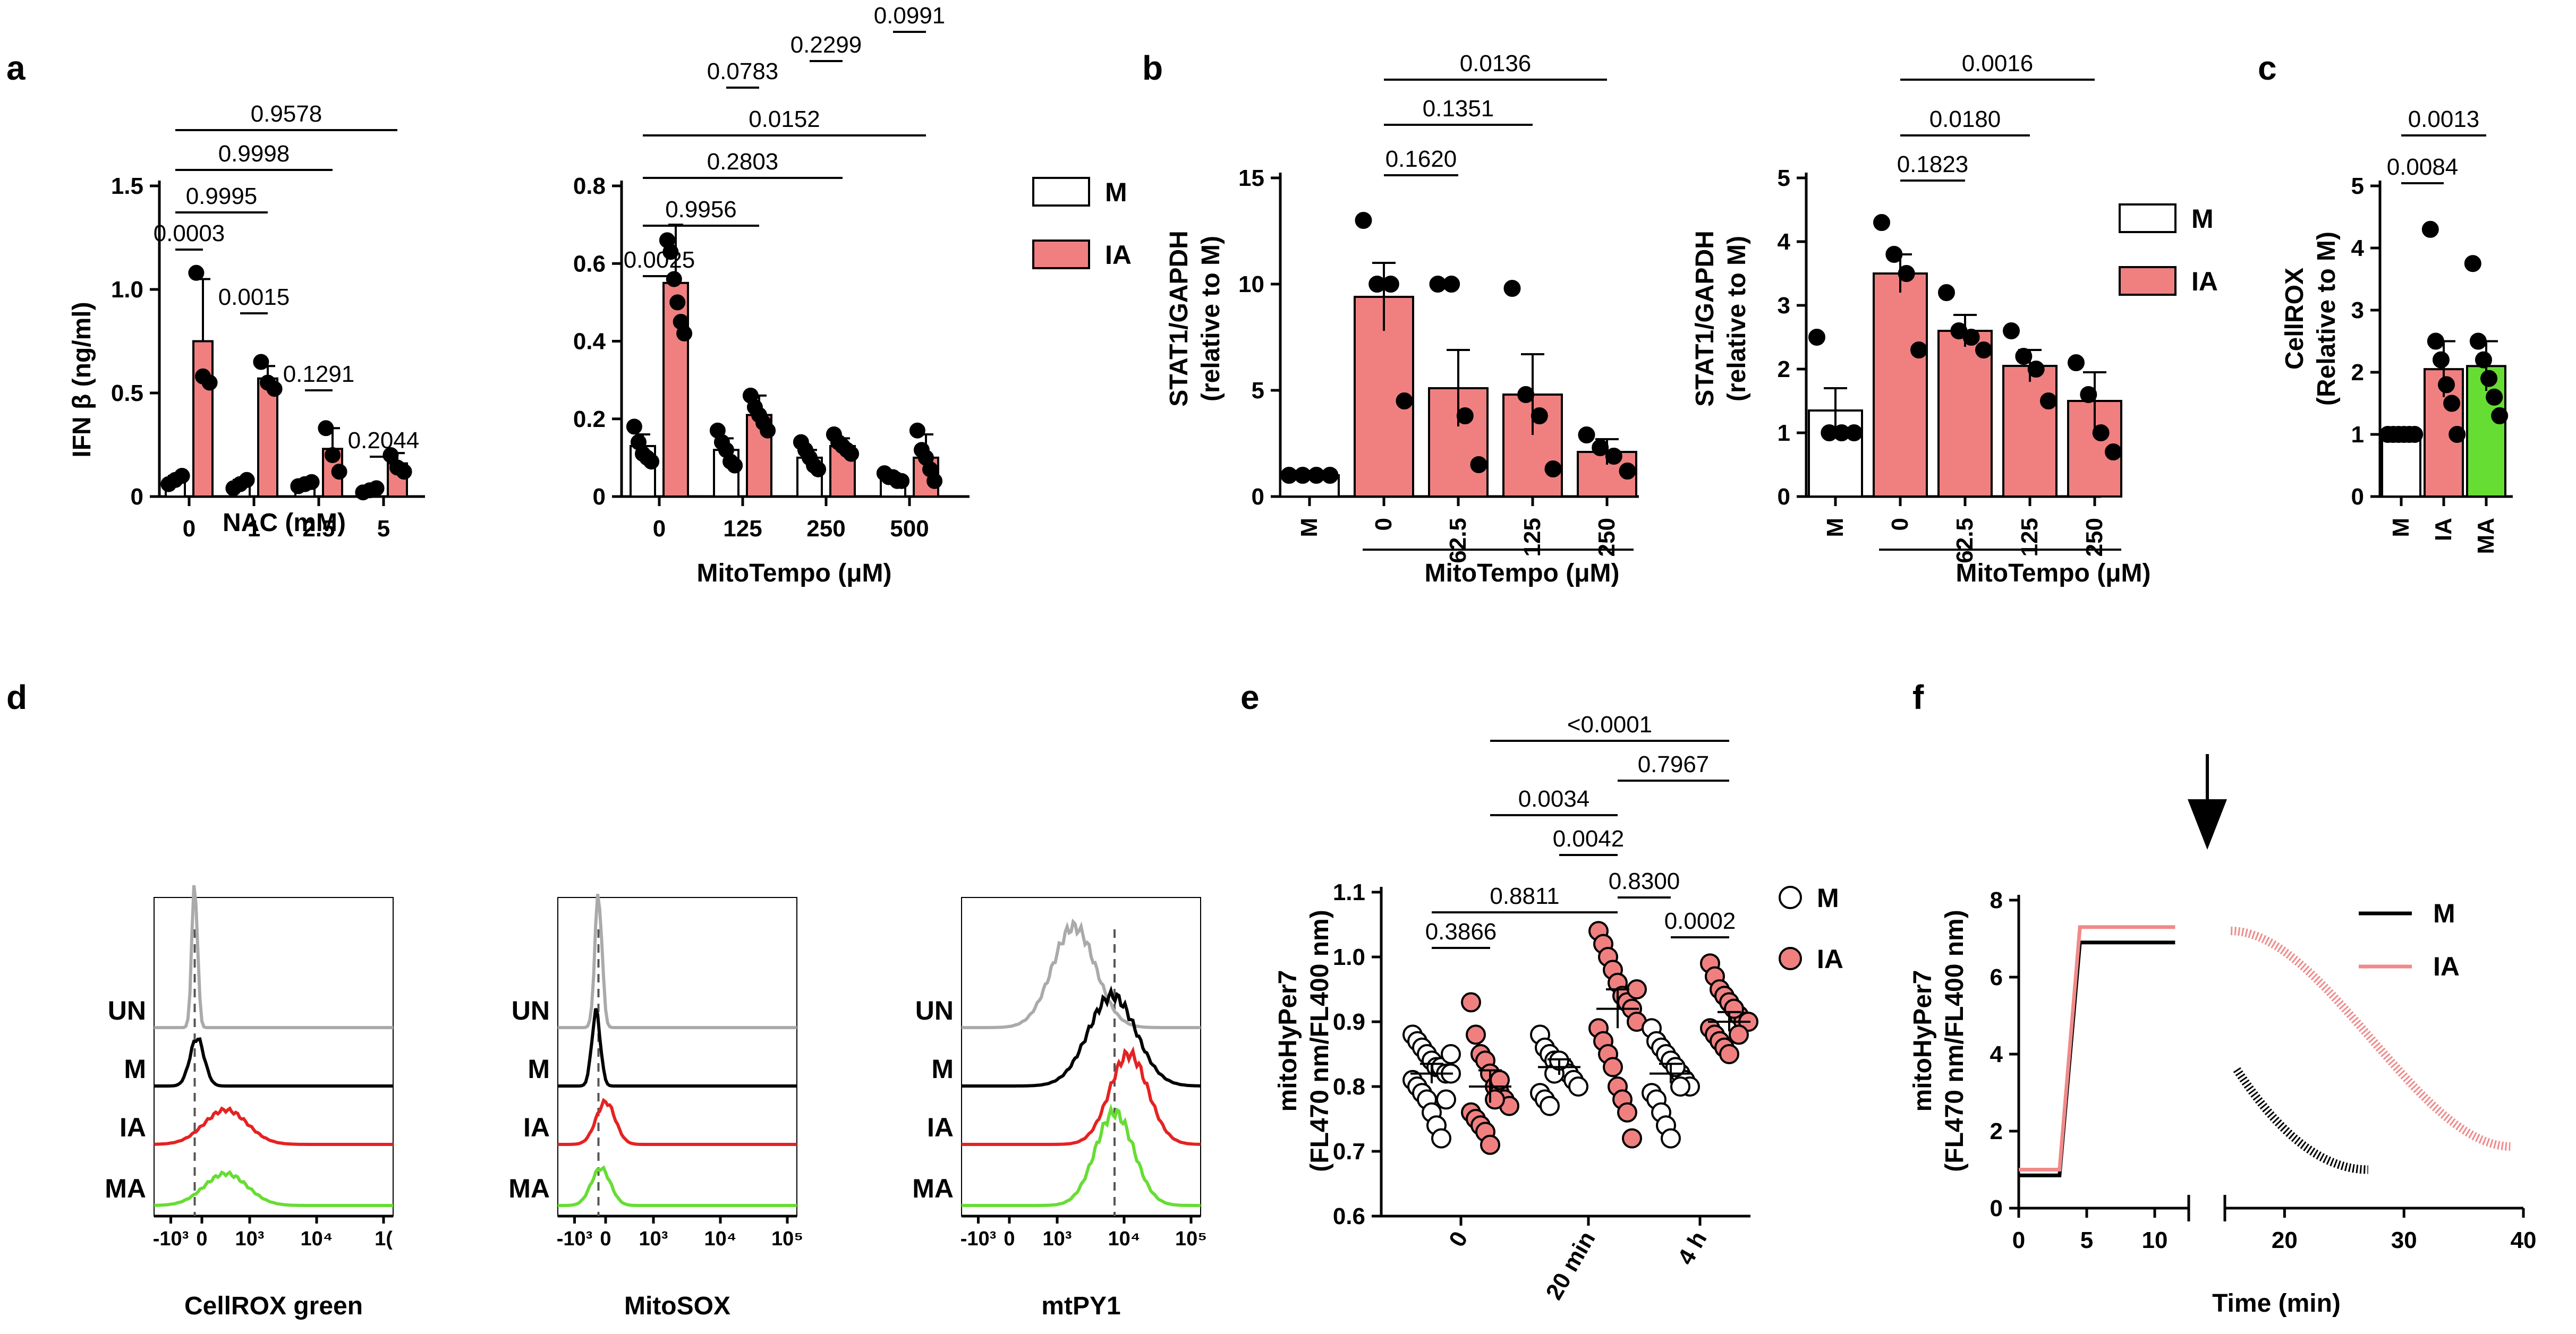 This screenshot has height=1334, width=2576. I want to click on c-comparison-label: 0.0013, so click(2444, 119).